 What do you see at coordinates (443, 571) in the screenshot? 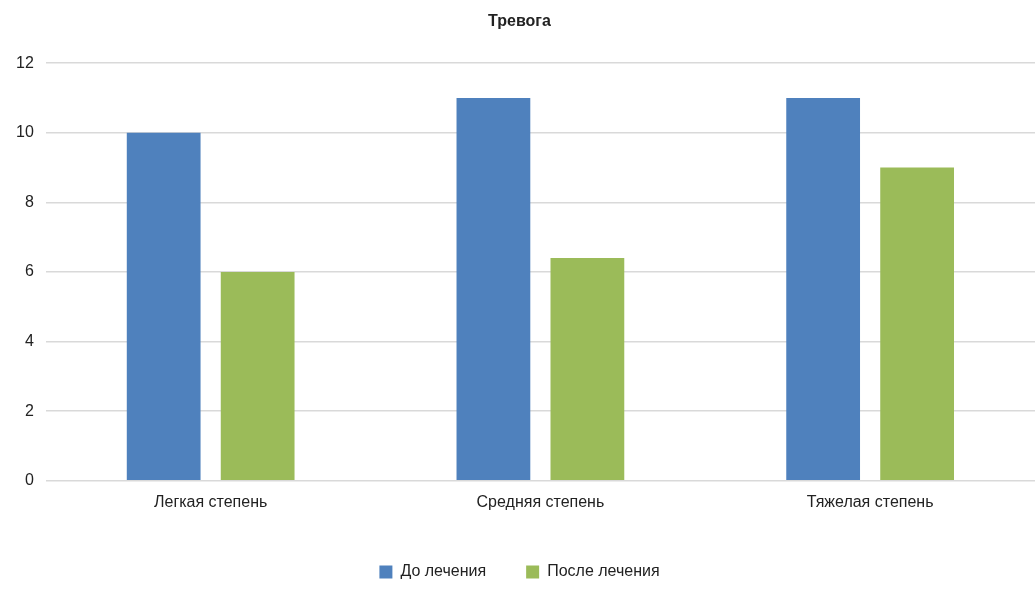
I see `legend-label: До лечения` at bounding box center [443, 571].